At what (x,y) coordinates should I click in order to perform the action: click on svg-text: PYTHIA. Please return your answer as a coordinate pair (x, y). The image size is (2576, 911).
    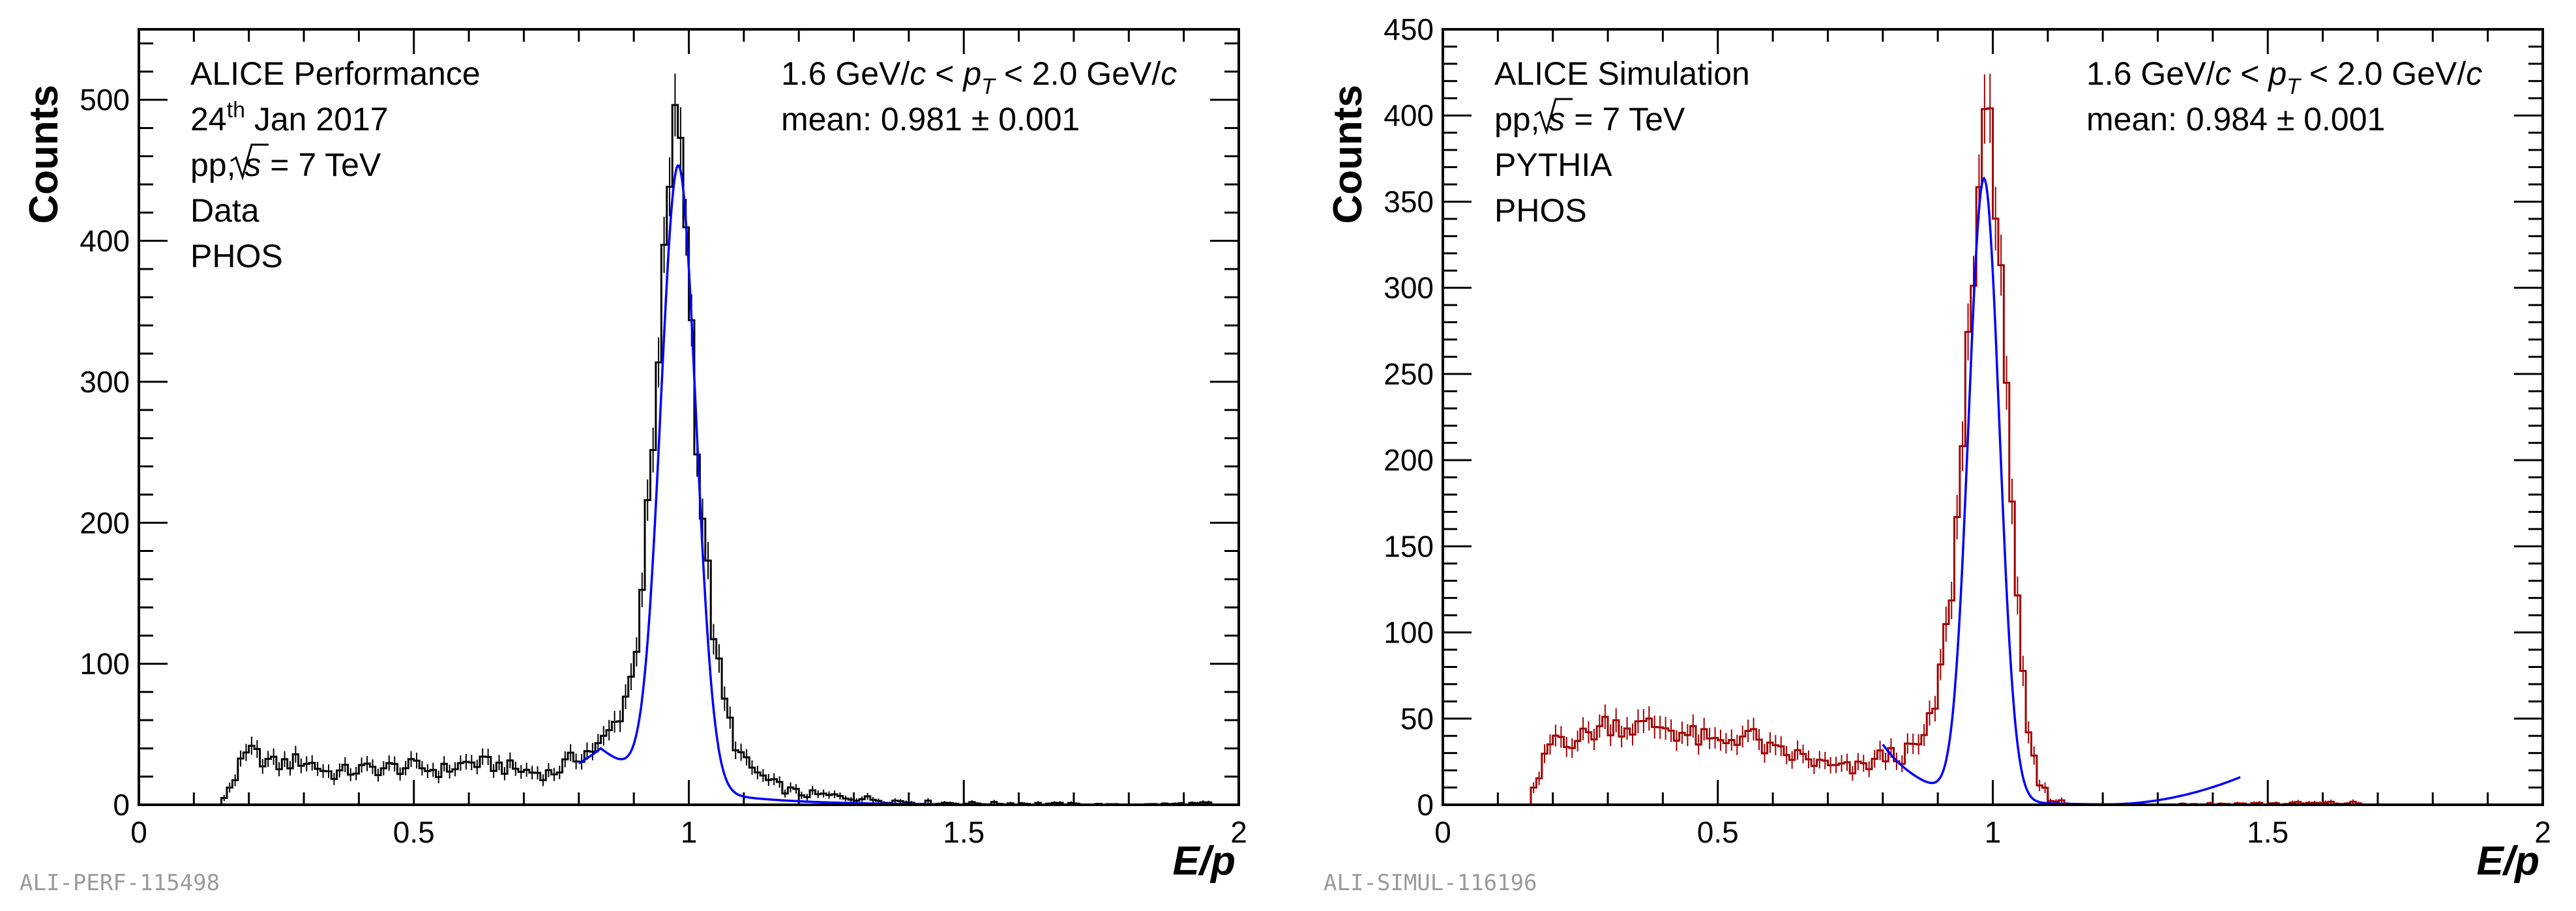
    Looking at the image, I should click on (1553, 165).